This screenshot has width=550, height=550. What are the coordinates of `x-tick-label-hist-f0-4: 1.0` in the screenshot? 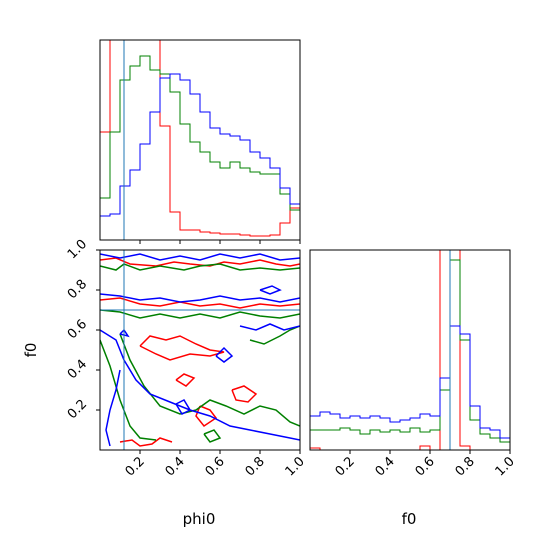 It's located at (505, 466).